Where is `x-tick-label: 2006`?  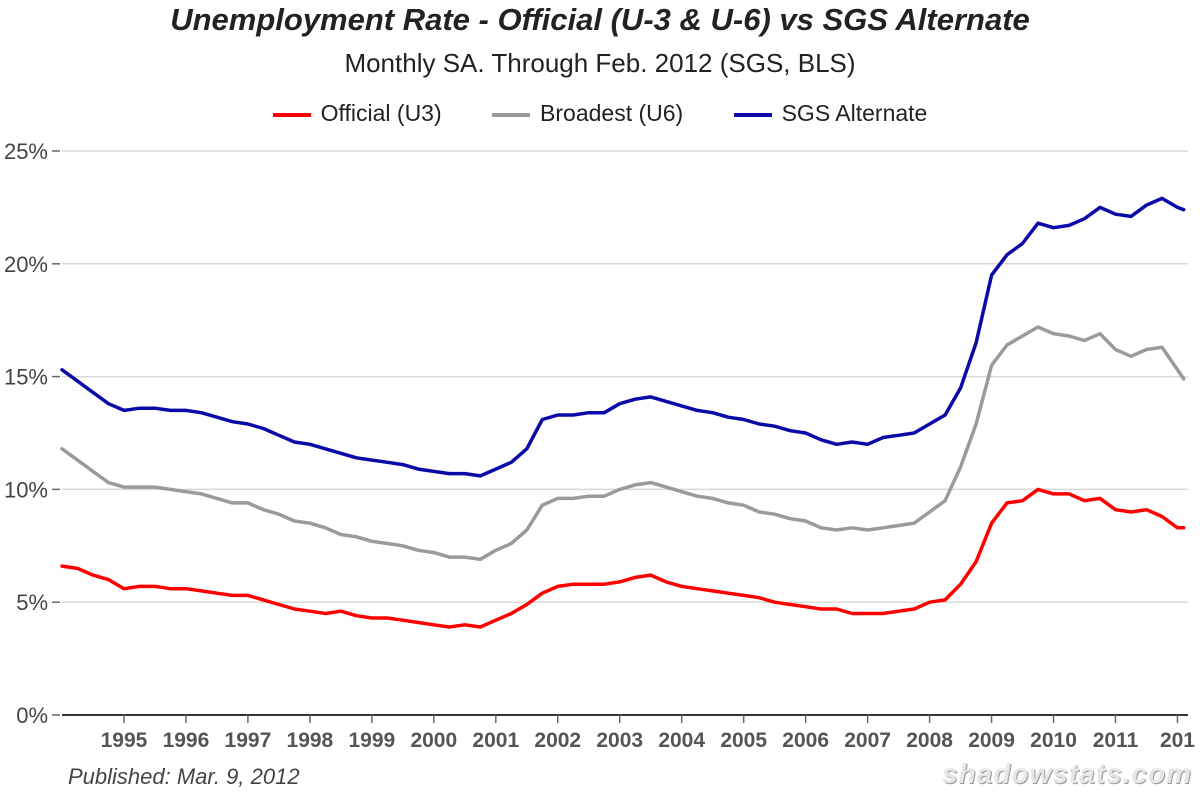 x-tick-label: 2006 is located at coordinates (805, 740).